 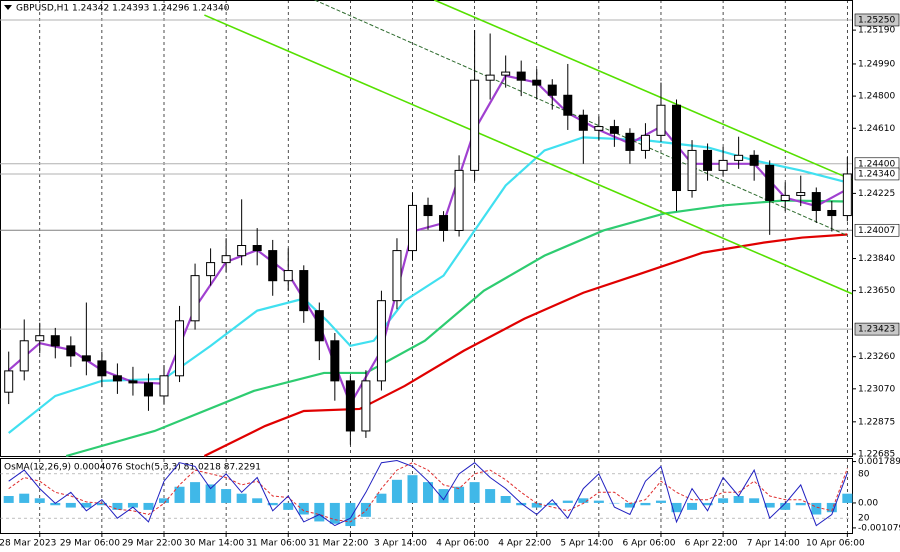 What do you see at coordinates (214, 544) in the screenshot?
I see `x-tick-label: 30 Mar 14:00` at bounding box center [214, 544].